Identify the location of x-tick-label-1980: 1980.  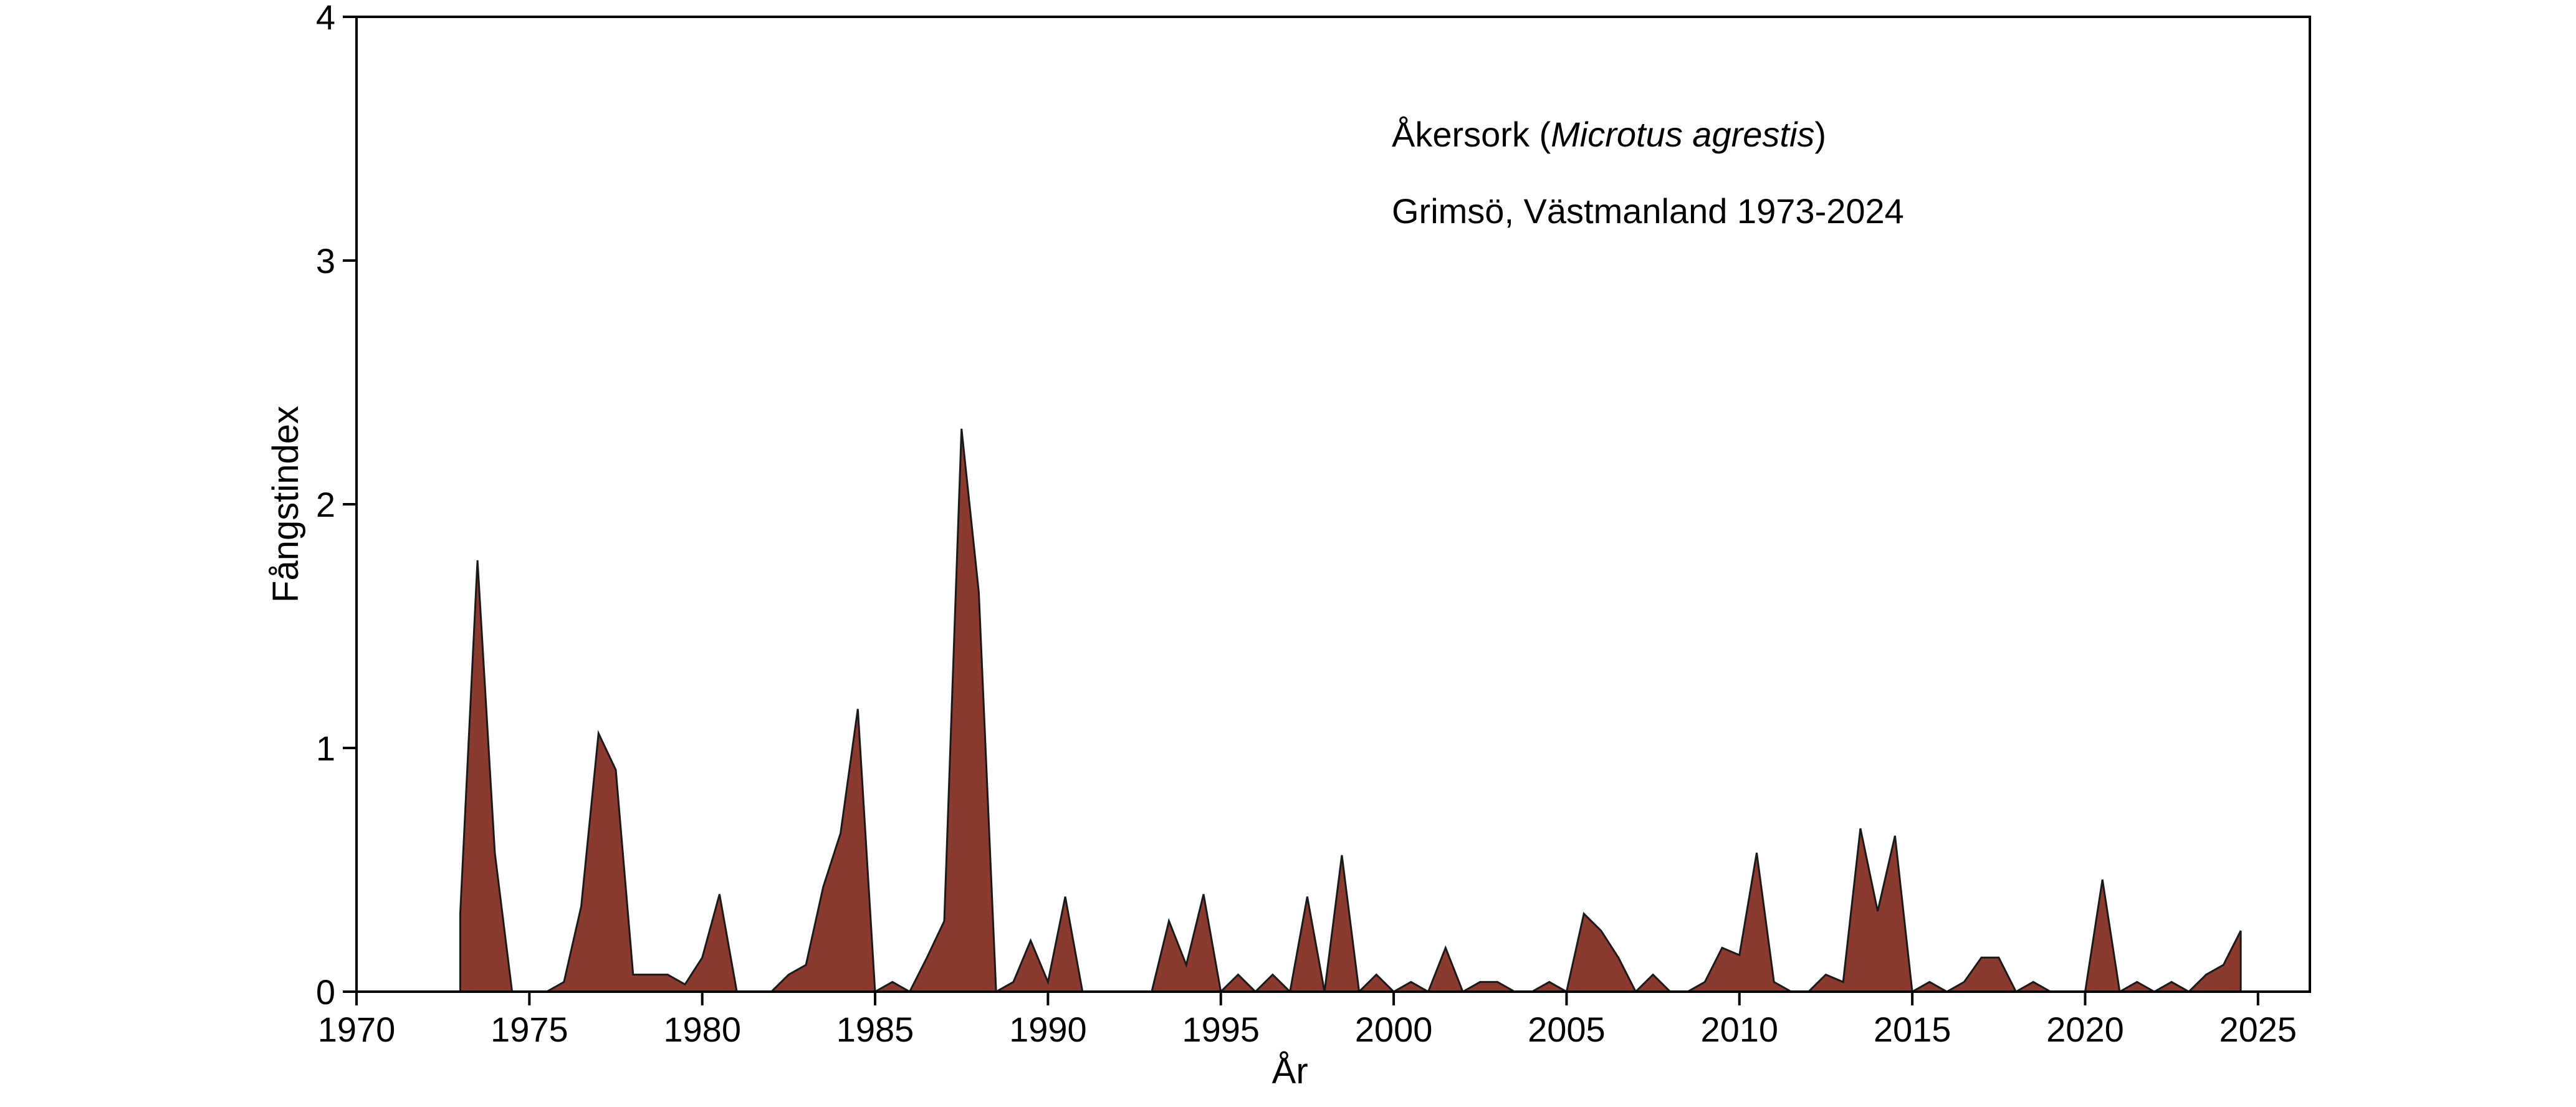
(702, 1030).